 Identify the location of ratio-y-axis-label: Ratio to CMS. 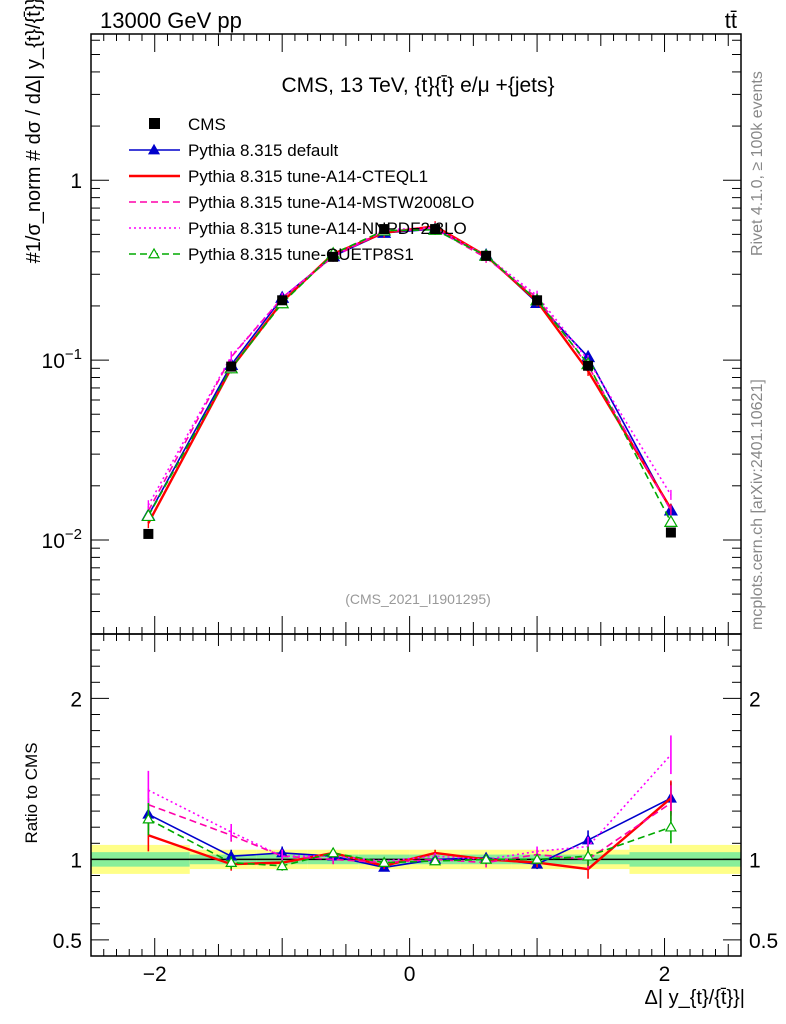
(31, 792).